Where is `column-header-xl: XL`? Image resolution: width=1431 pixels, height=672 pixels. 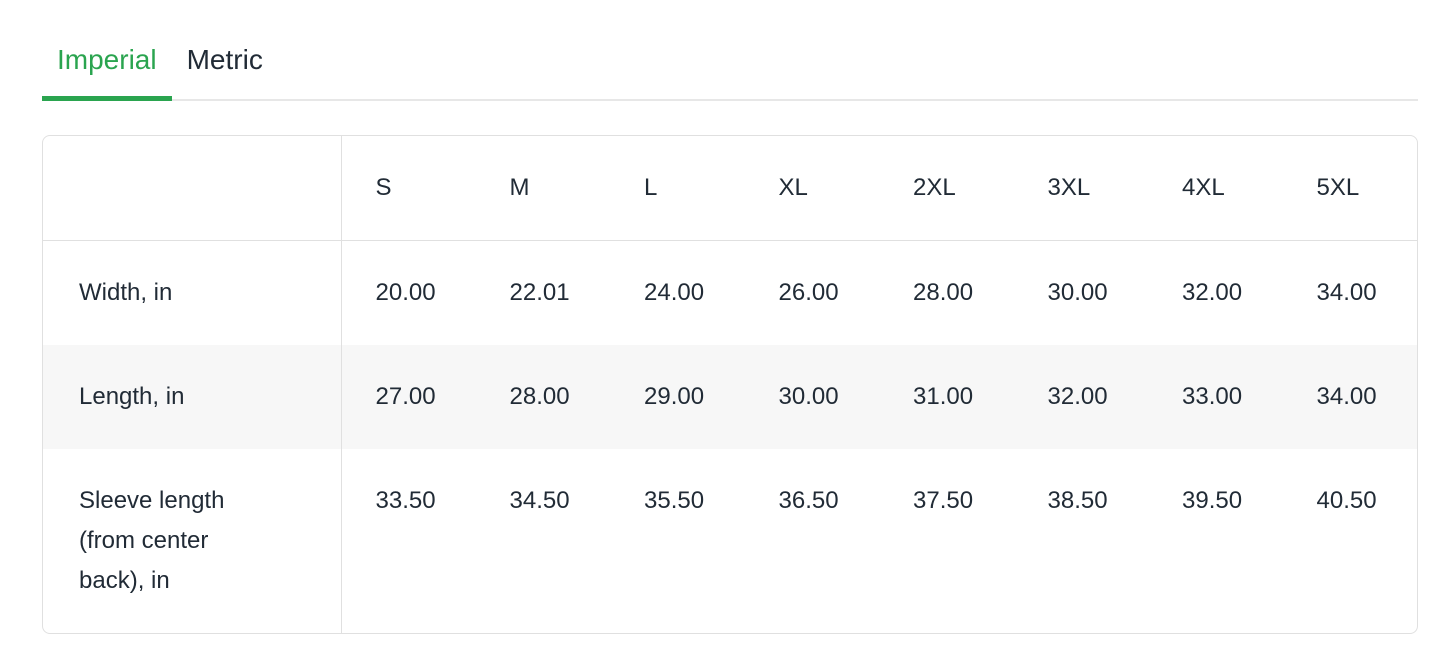 column-header-xl: XL is located at coordinates (811, 188).